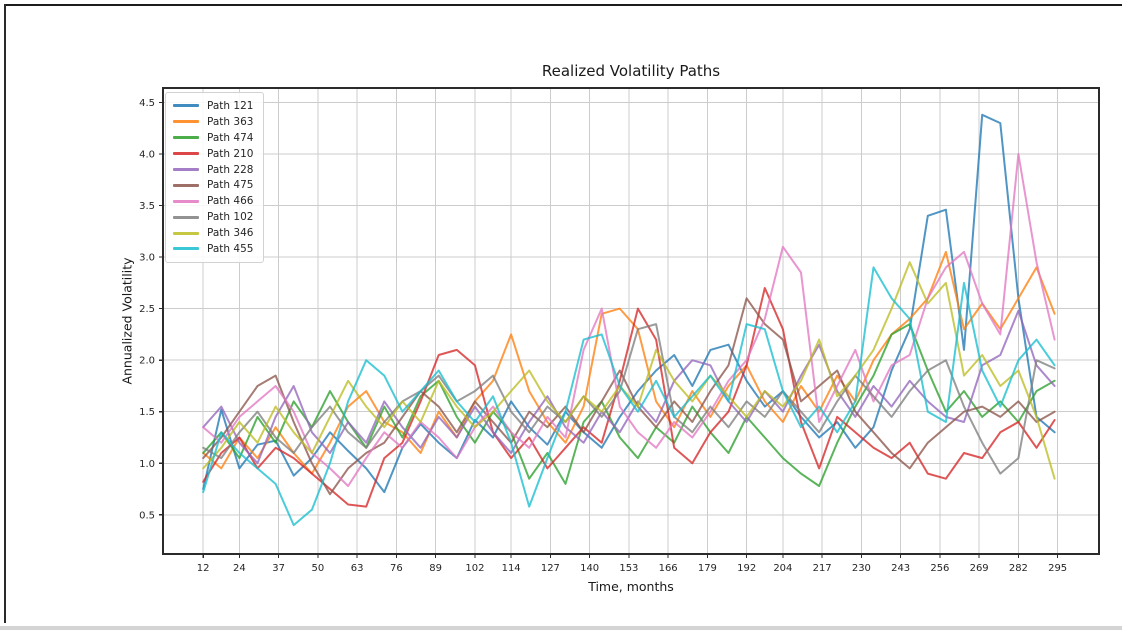 The height and width of the screenshot is (630, 1122). I want to click on y-tick-label: 0.5, so click(147, 515).